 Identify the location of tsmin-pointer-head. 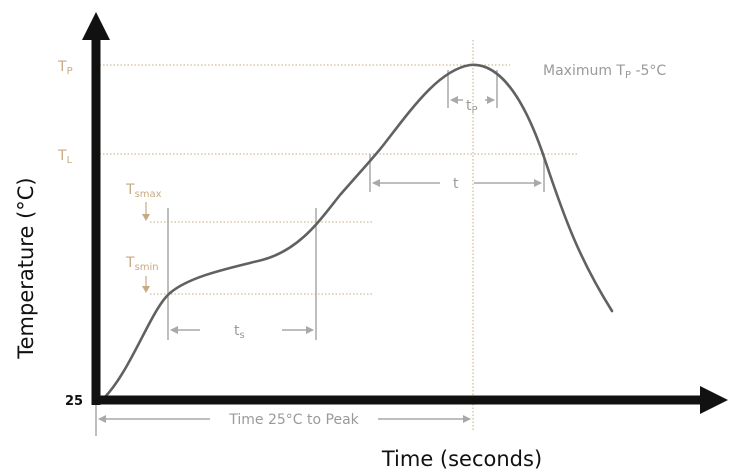
(146, 289).